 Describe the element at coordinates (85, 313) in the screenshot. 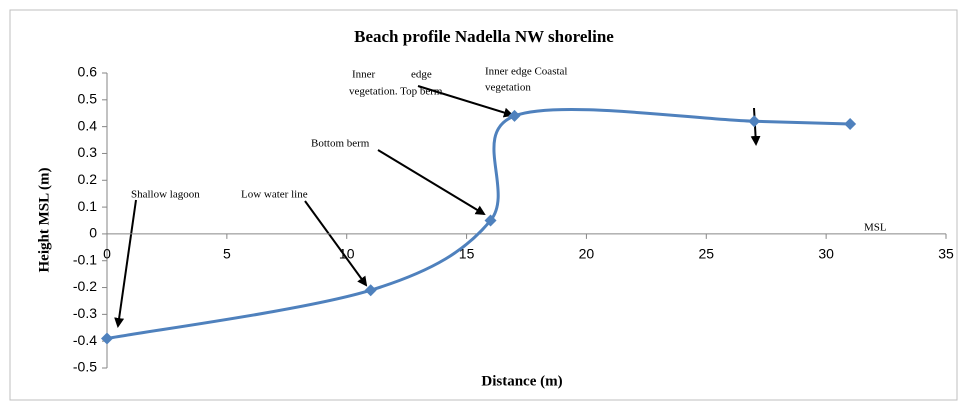

I see `y-tick-label: -0.3` at that location.